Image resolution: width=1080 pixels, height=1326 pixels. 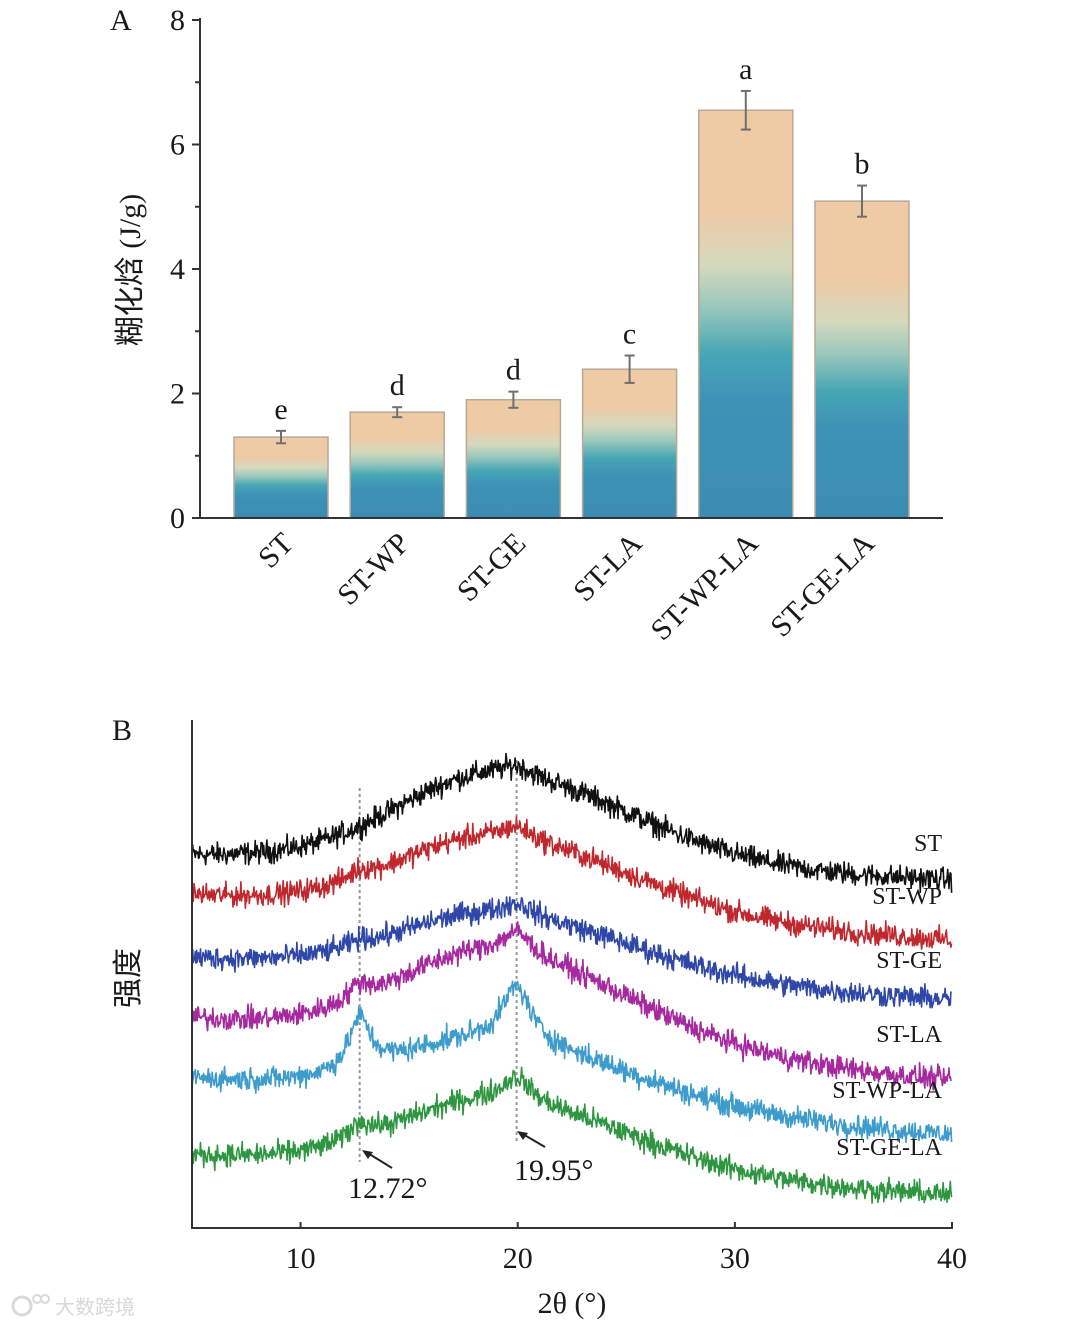 I want to click on y-tick-label: 2, so click(x=177, y=394).